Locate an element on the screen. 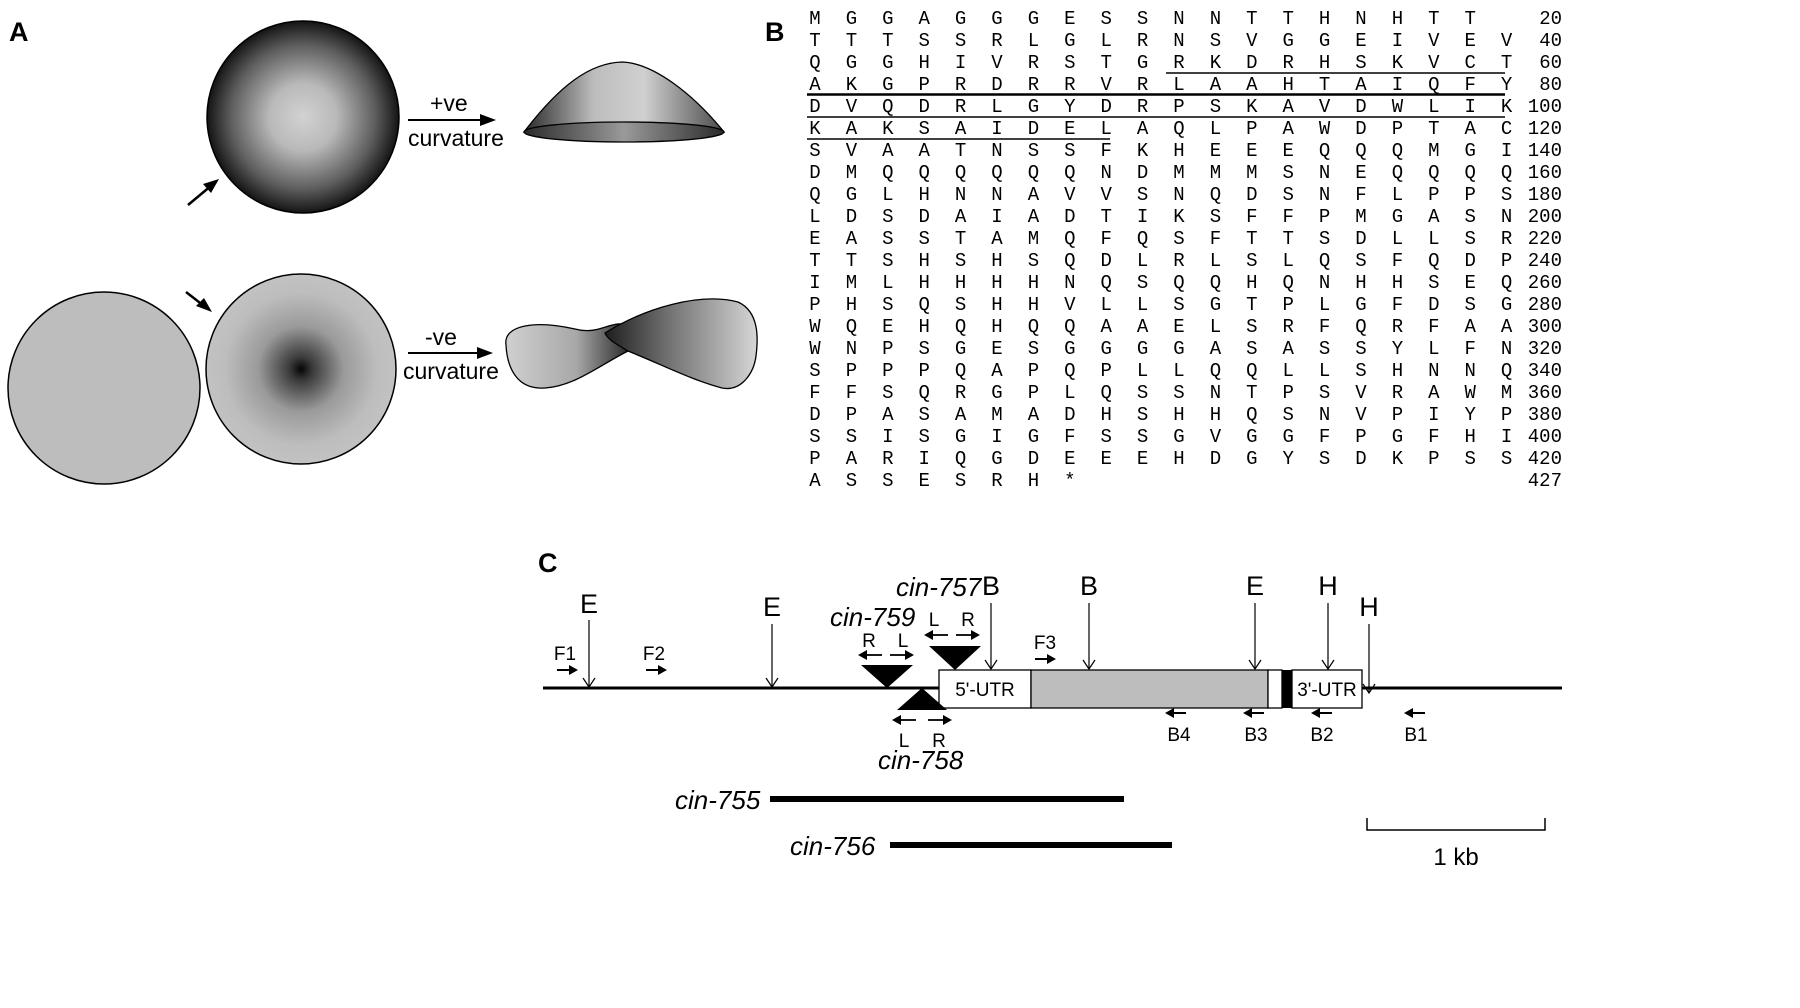 This screenshot has width=1800, height=1008. cin758-r-label: R is located at coordinates (939, 741).